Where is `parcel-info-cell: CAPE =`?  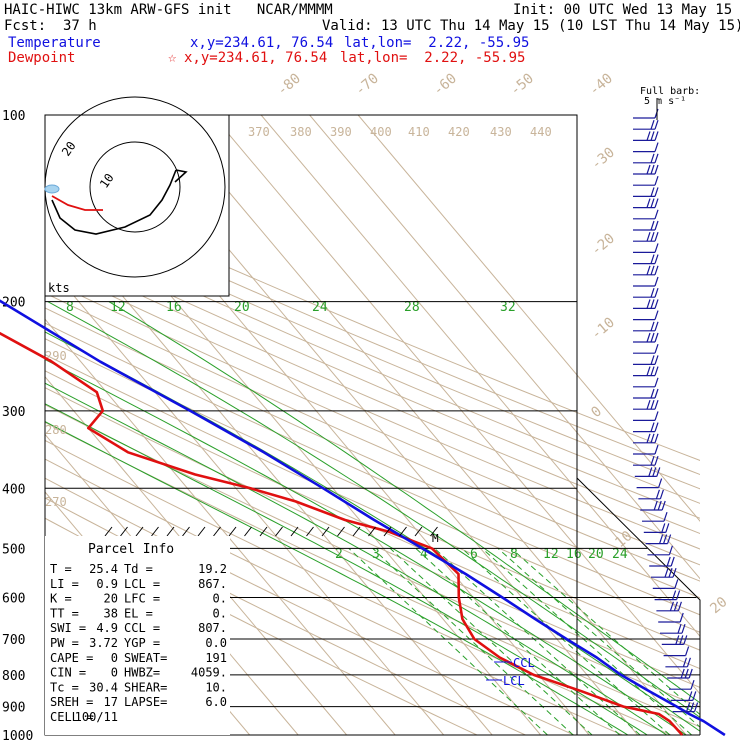 parcel-info-cell: CAPE = is located at coordinates (71, 658).